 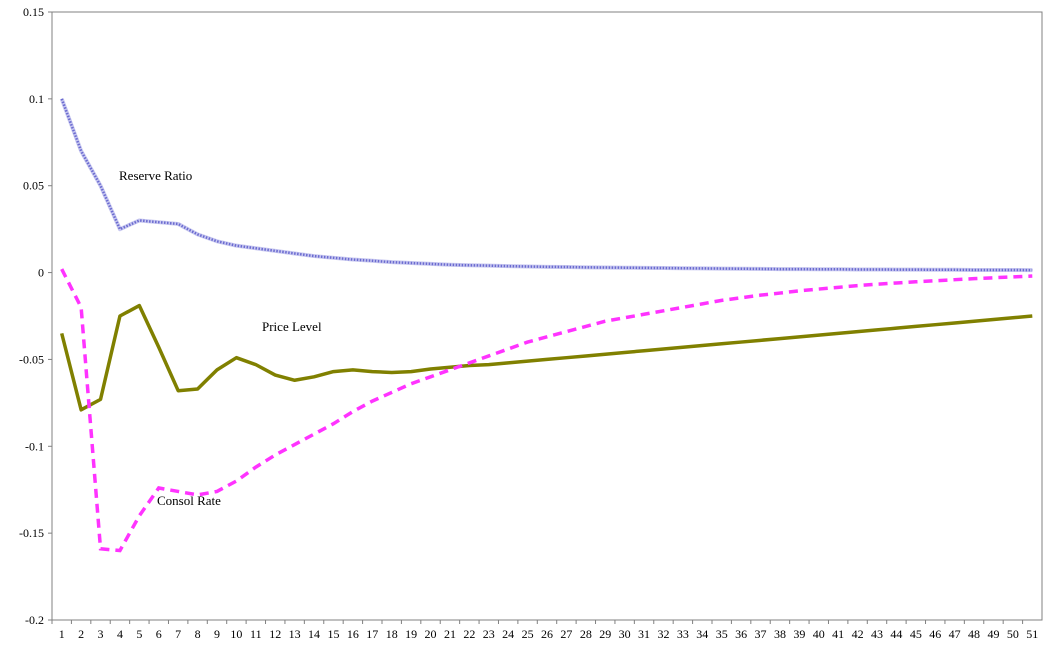 What do you see at coordinates (33, 12) in the screenshot?
I see `y-tick-label: 0.15` at bounding box center [33, 12].